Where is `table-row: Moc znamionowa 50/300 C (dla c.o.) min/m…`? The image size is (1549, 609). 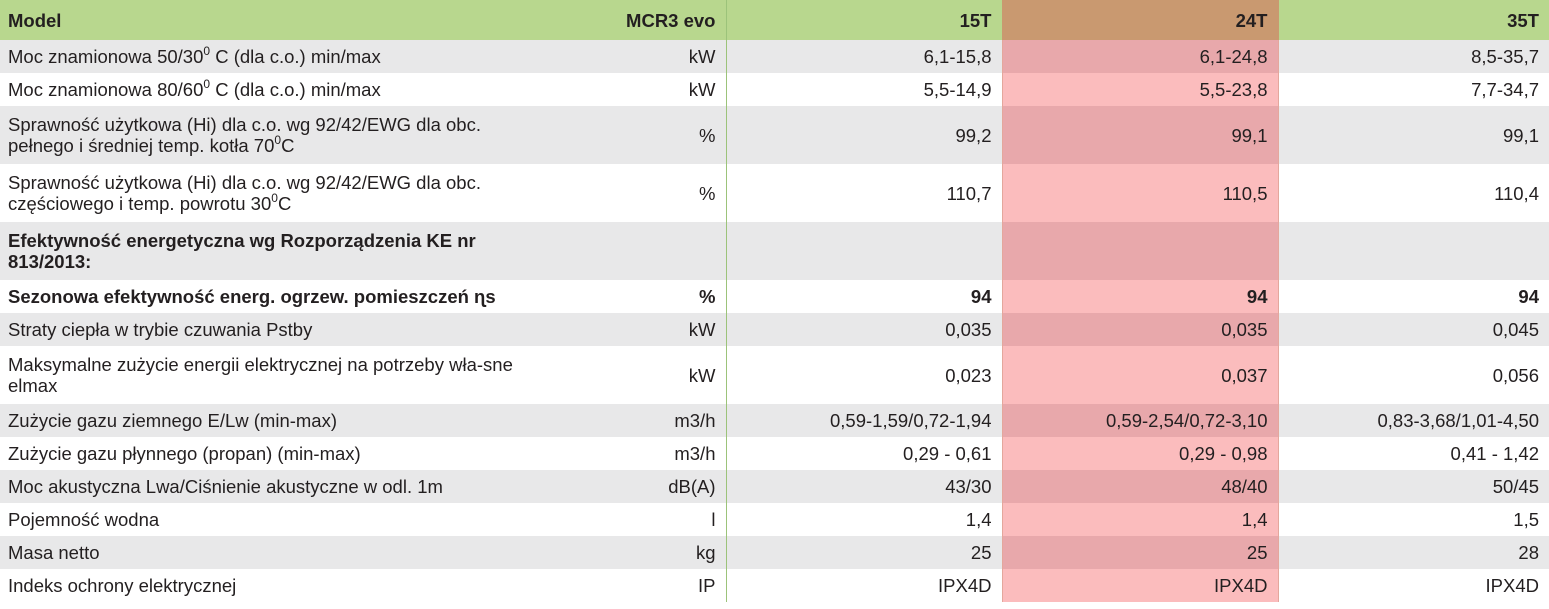
table-row: Moc znamionowa 50/300 C (dla c.o.) min/m… is located at coordinates (774, 56).